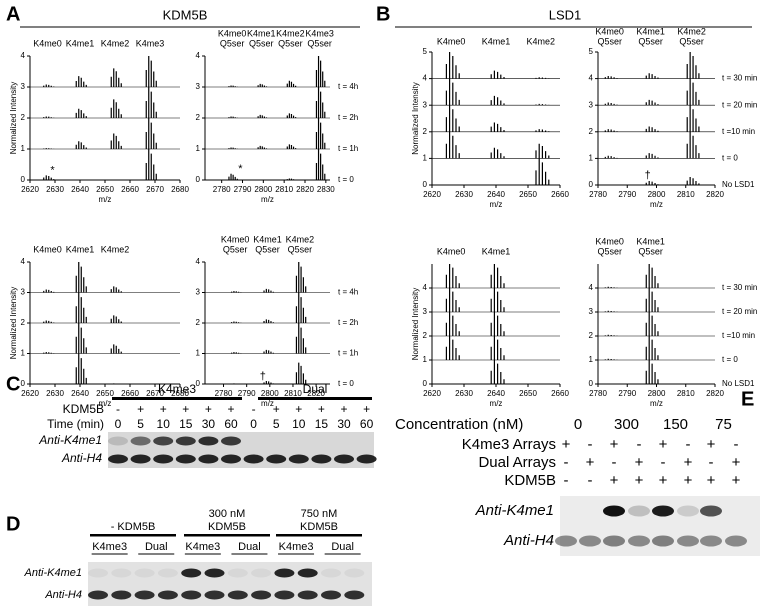 The image size is (762, 611). What do you see at coordinates (227, 514) in the screenshot?
I see `header: 300 nM` at bounding box center [227, 514].